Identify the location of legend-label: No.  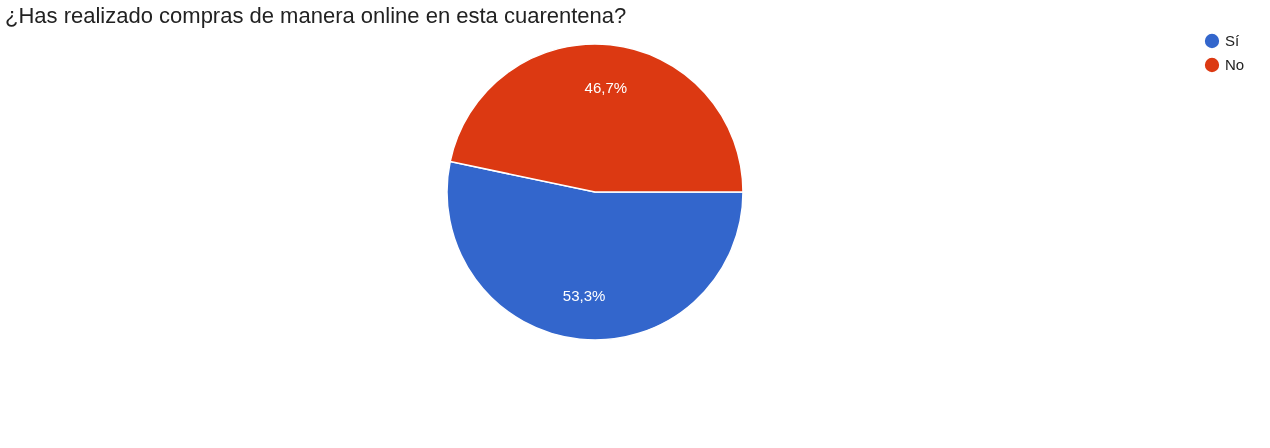
(1235, 64).